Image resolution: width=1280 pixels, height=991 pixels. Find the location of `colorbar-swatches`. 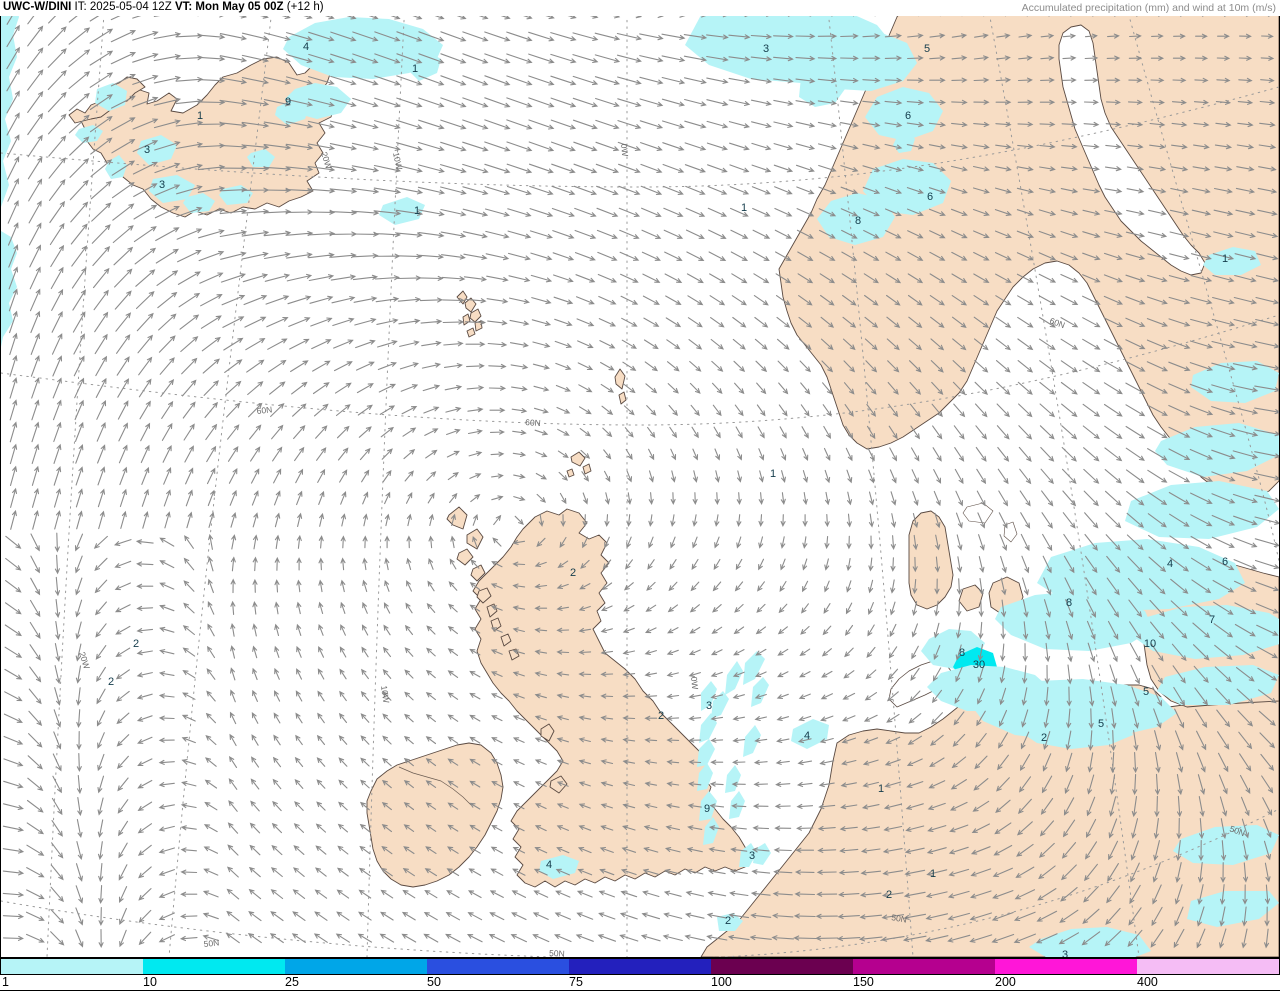

colorbar-swatches is located at coordinates (640, 966).